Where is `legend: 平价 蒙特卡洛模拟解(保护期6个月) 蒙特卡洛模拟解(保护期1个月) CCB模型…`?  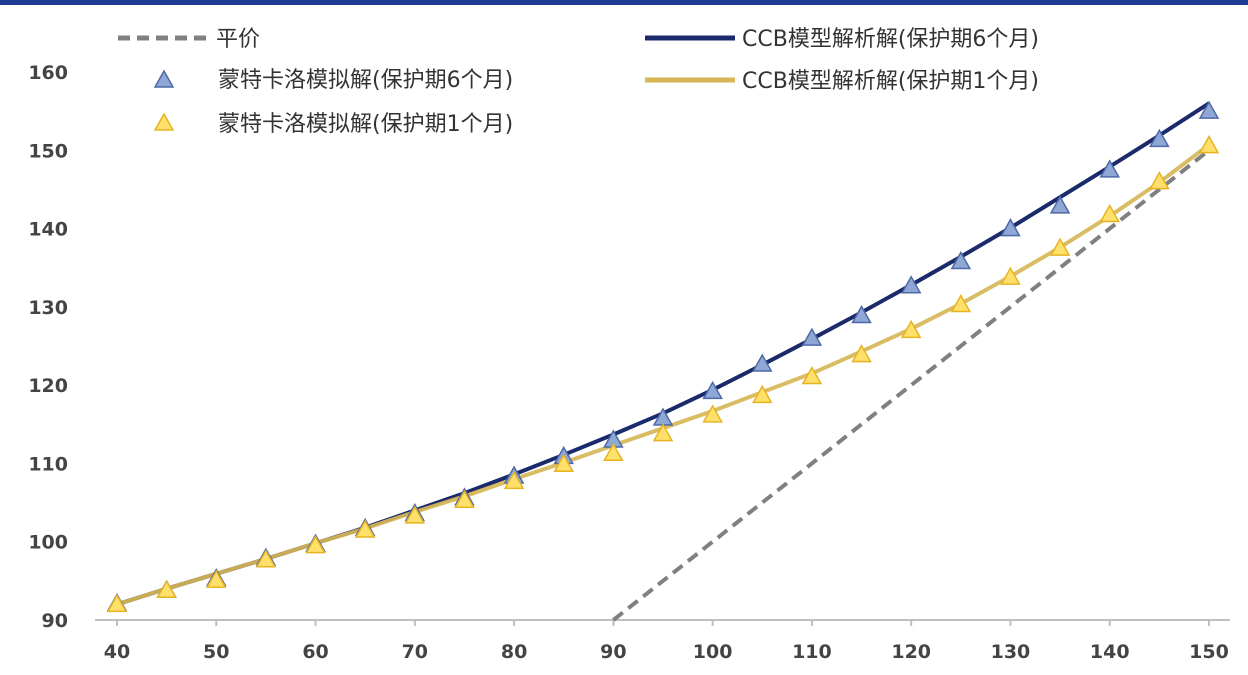 legend: 平价 蒙特卡洛模拟解(保护期6个月) 蒙特卡洛模拟解(保护期1个月) CCB模型… is located at coordinates (578, 82).